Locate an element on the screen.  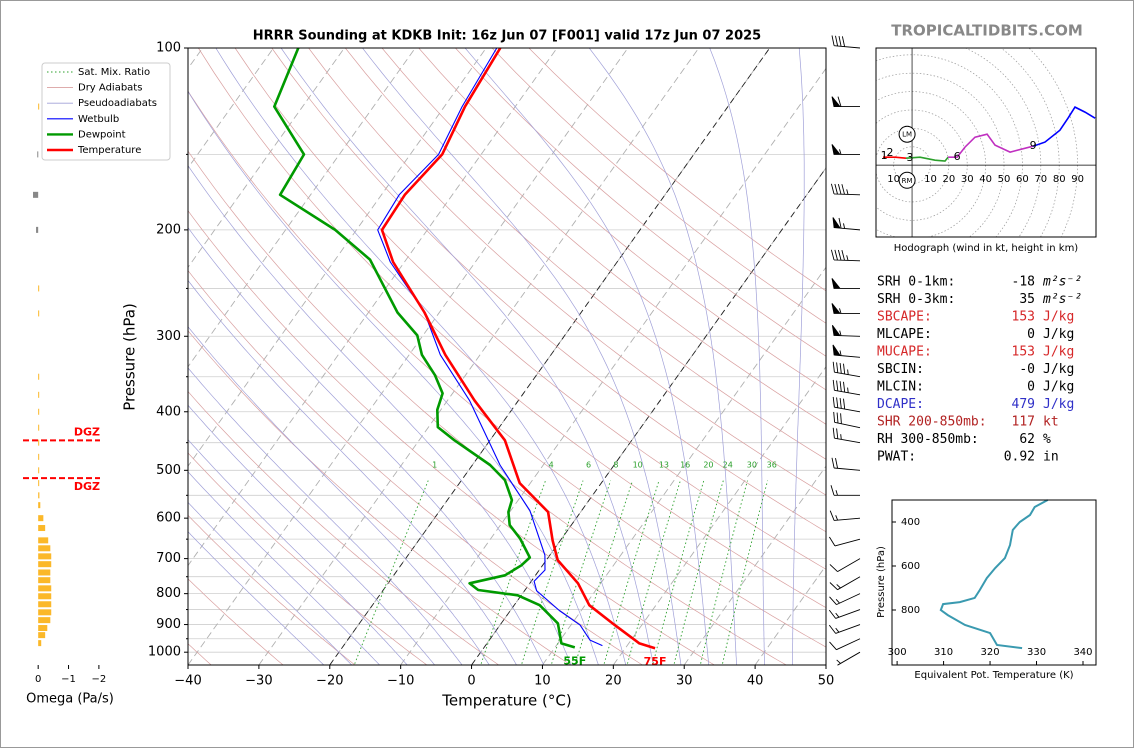
y-tick-label: 600 is located at coordinates (168, 518).